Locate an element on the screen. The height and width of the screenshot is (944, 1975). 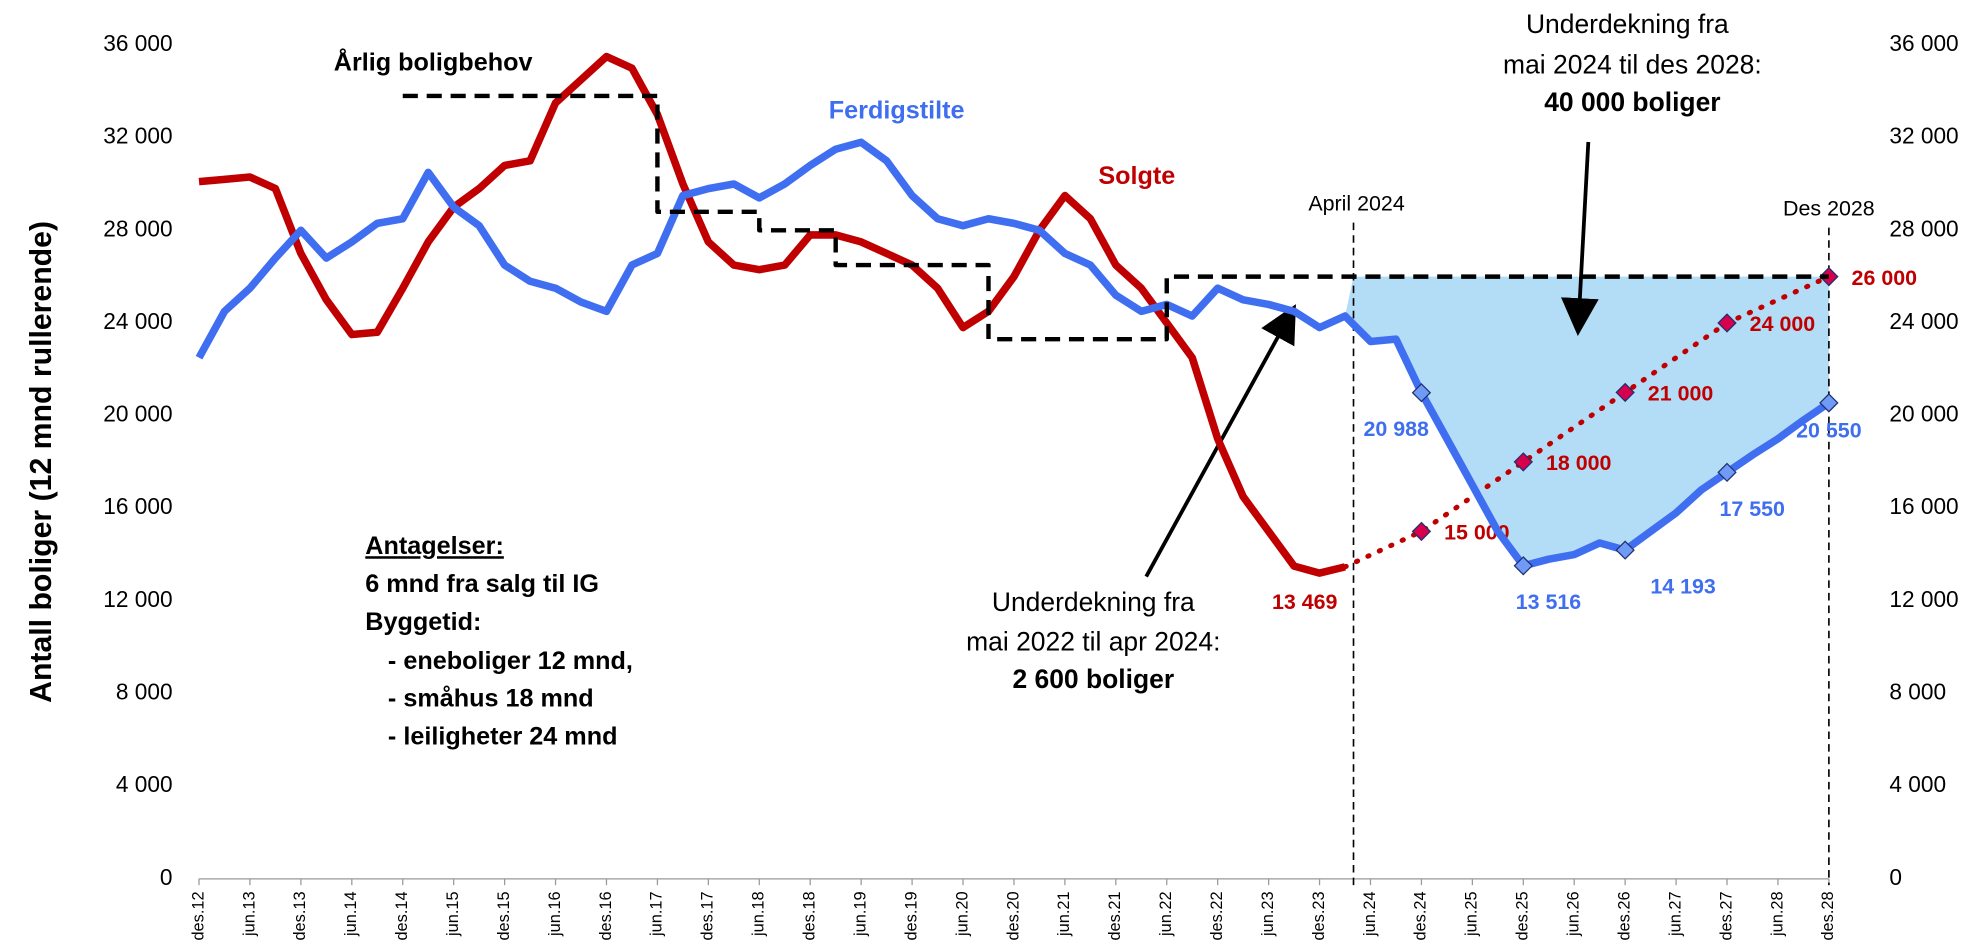
x-tick-label: jun.25 is located at coordinates (1472, 914).